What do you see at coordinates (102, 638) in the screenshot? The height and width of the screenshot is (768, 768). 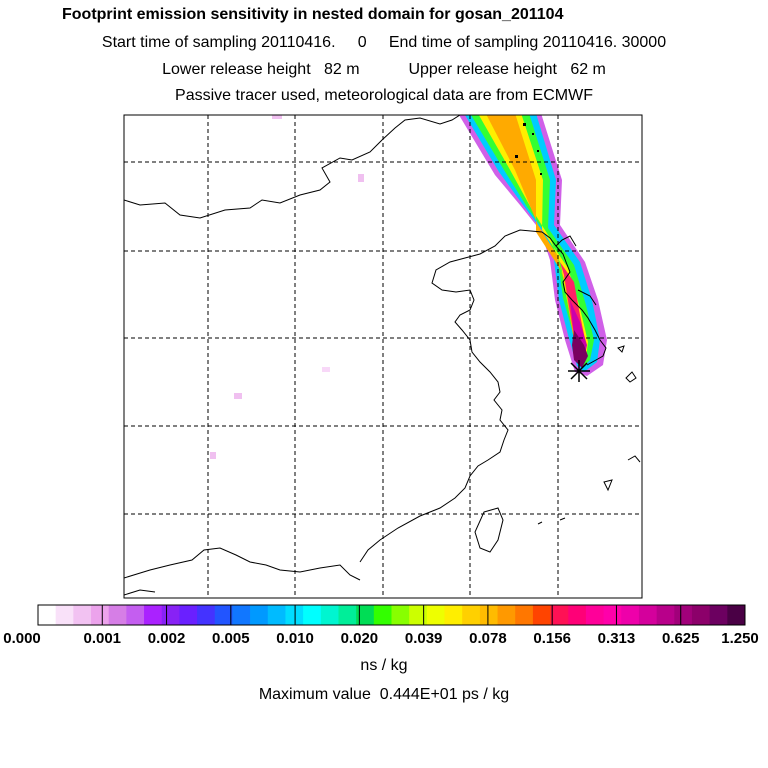 I see `colorbar-tick-label: 0.001` at bounding box center [102, 638].